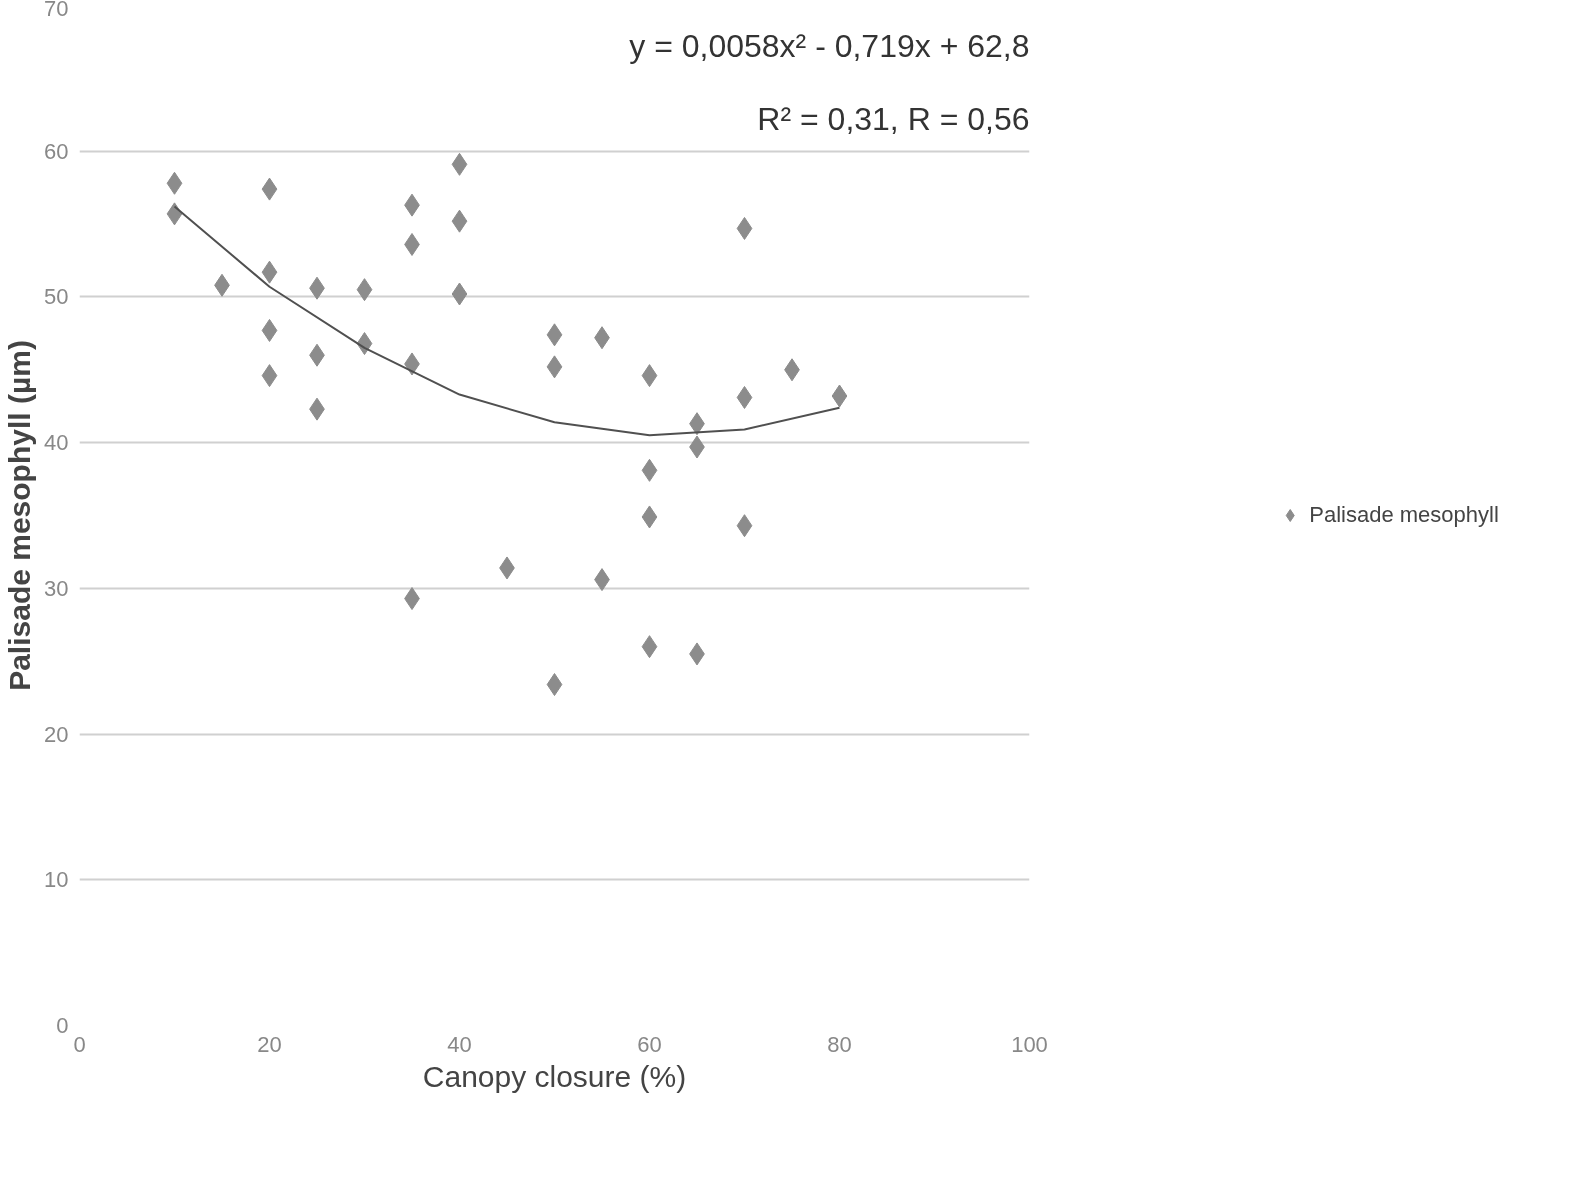  What do you see at coordinates (56, 734) in the screenshot?
I see `y-tick-label: 20` at bounding box center [56, 734].